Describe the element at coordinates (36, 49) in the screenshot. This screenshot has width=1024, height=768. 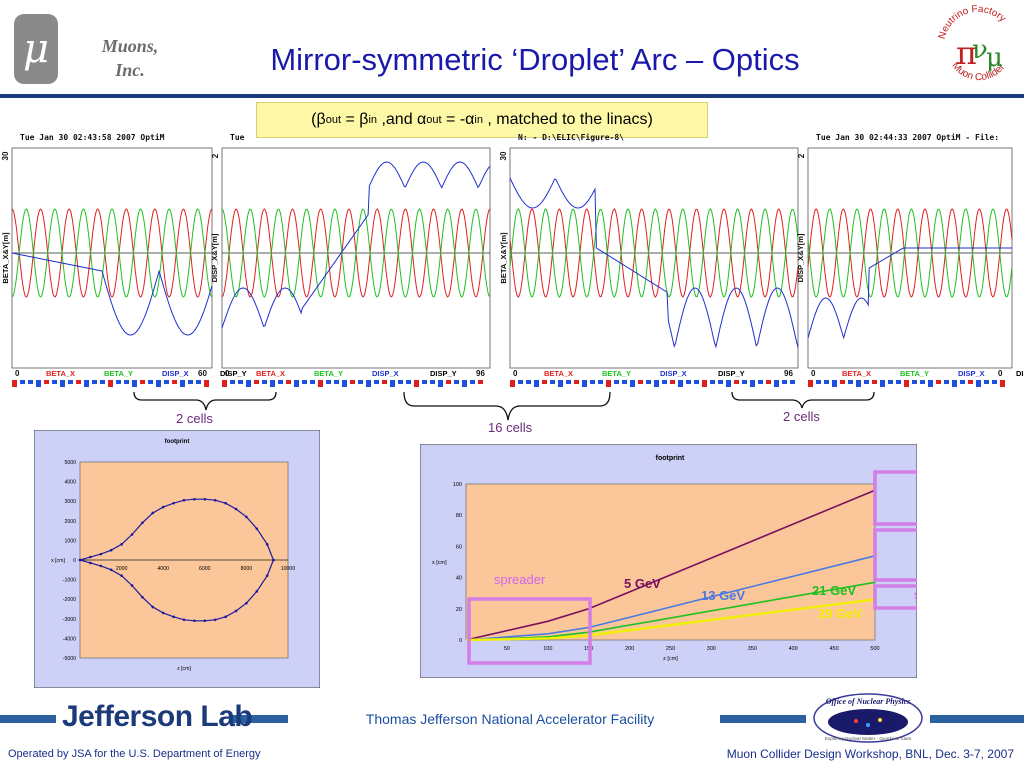
I see `muons-inc-logo: μ` at that location.